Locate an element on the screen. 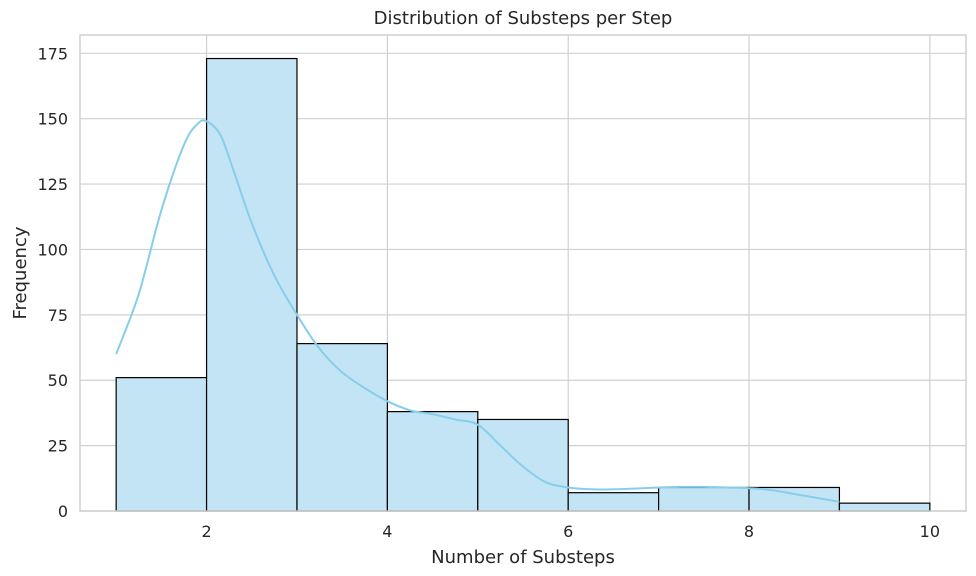 The width and height of the screenshot is (976, 576). y-axis-label: Frequency is located at coordinates (20, 272).